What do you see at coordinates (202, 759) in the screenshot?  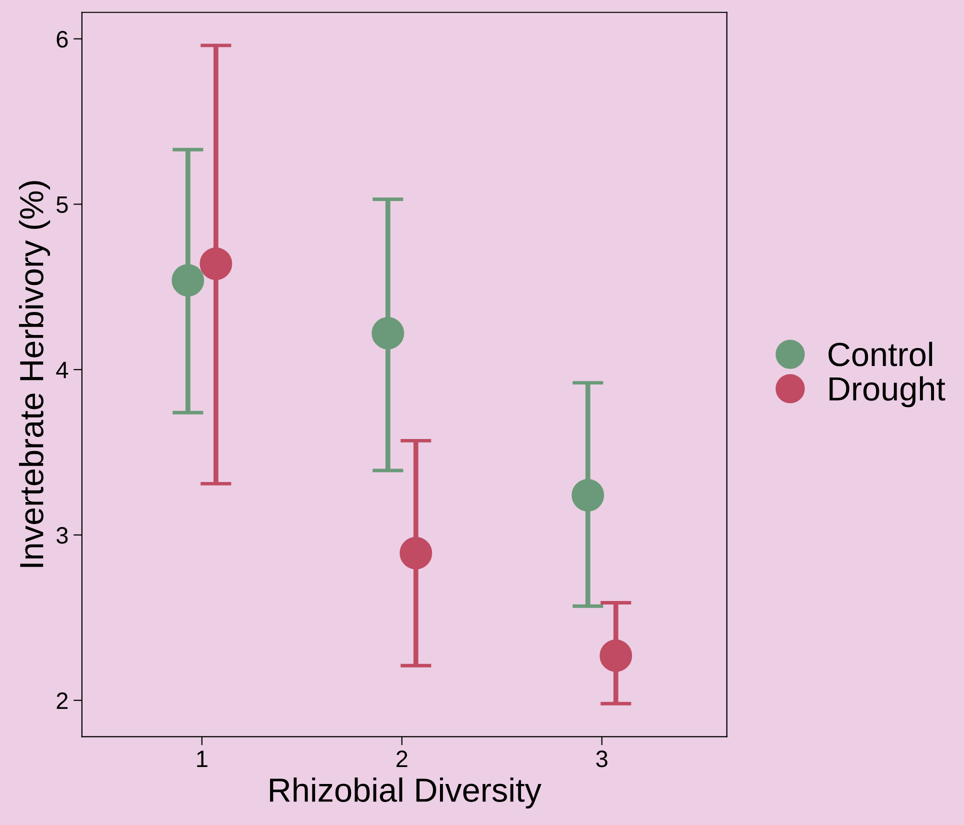 I see `x-tick-label: 1` at bounding box center [202, 759].